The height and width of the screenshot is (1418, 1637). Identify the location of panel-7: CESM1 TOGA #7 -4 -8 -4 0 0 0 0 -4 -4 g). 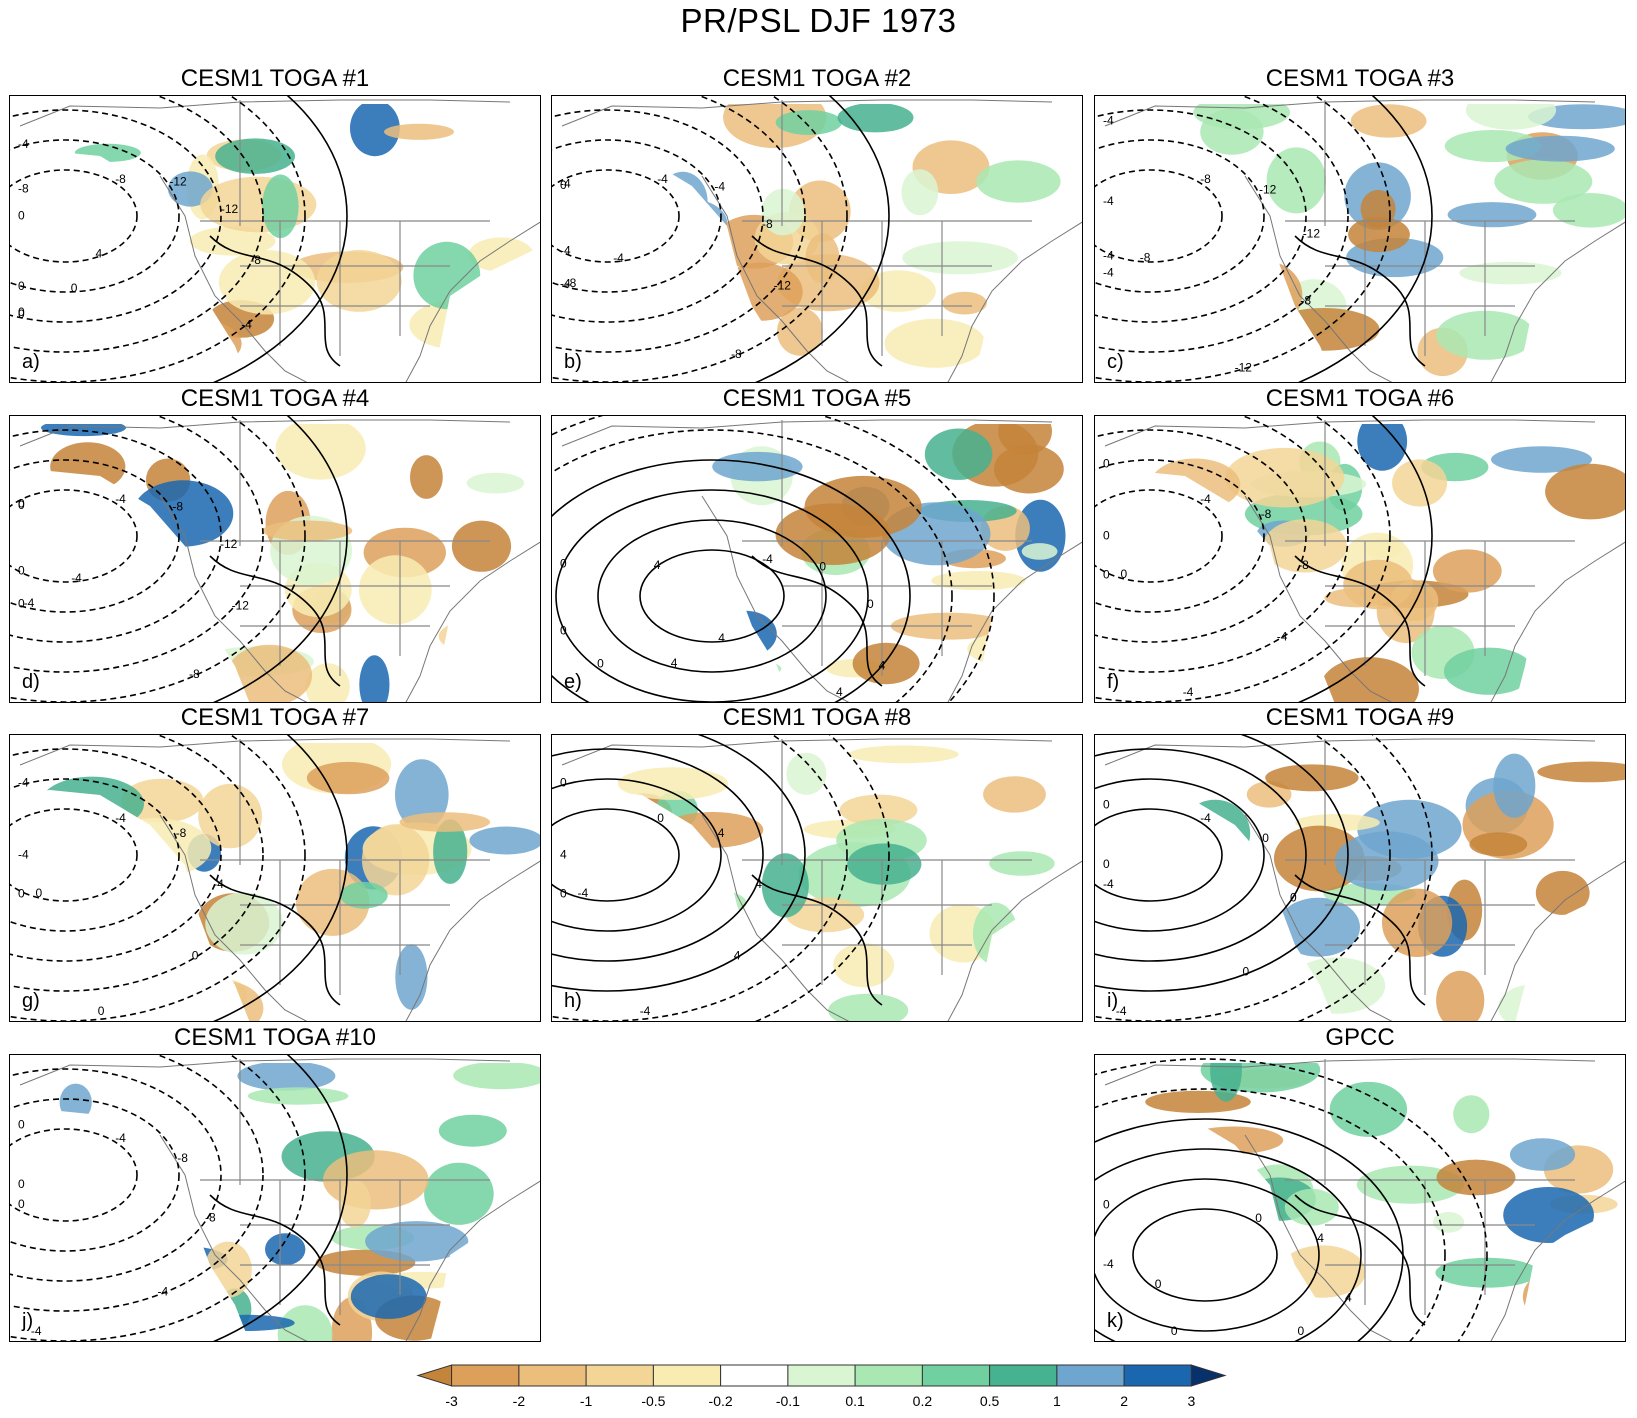
(275, 863).